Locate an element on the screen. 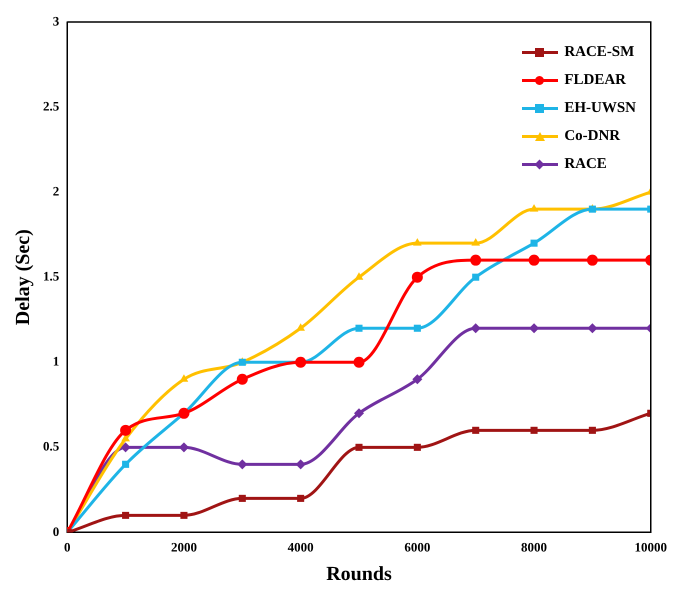 The width and height of the screenshot is (678, 599). x-tick-label: 6000 is located at coordinates (417, 547).